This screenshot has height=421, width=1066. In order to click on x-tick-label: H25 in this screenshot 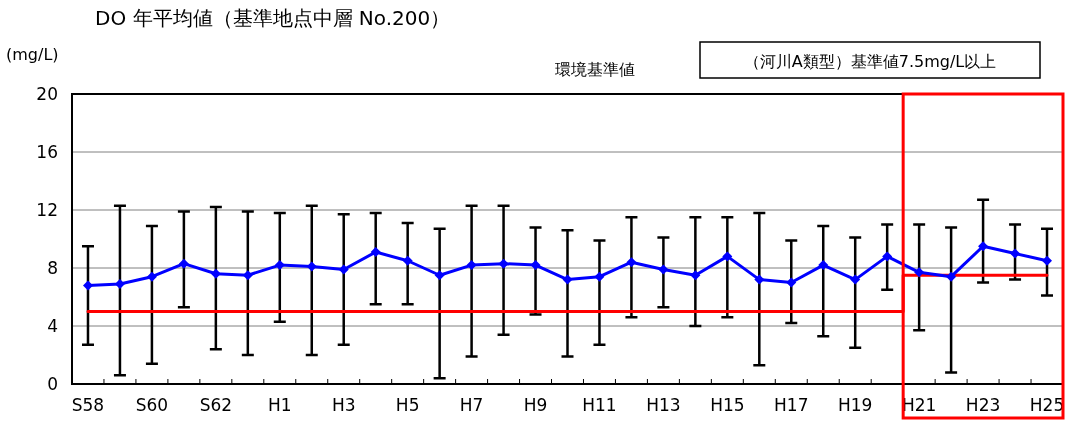, I will do `click(1047, 405)`.